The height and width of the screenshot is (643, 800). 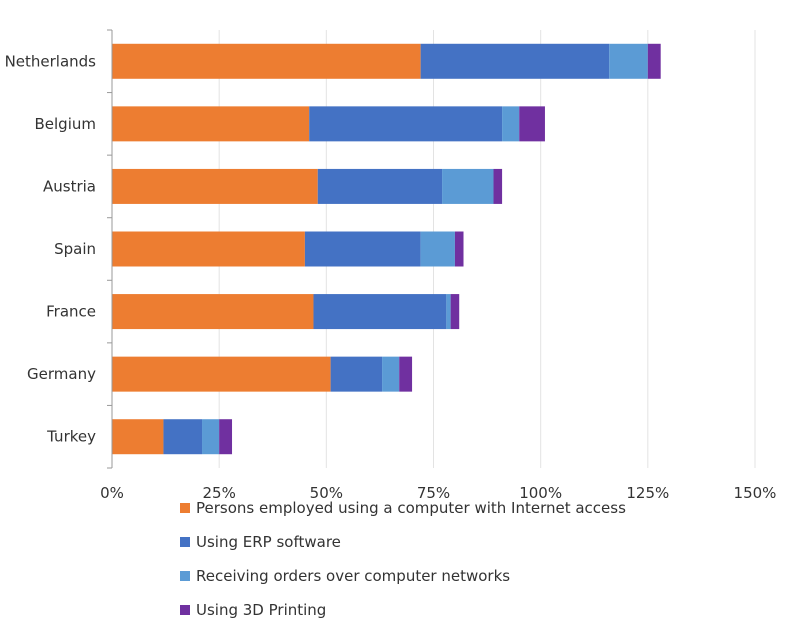 I want to click on category-label: Belgium, so click(x=66, y=124).